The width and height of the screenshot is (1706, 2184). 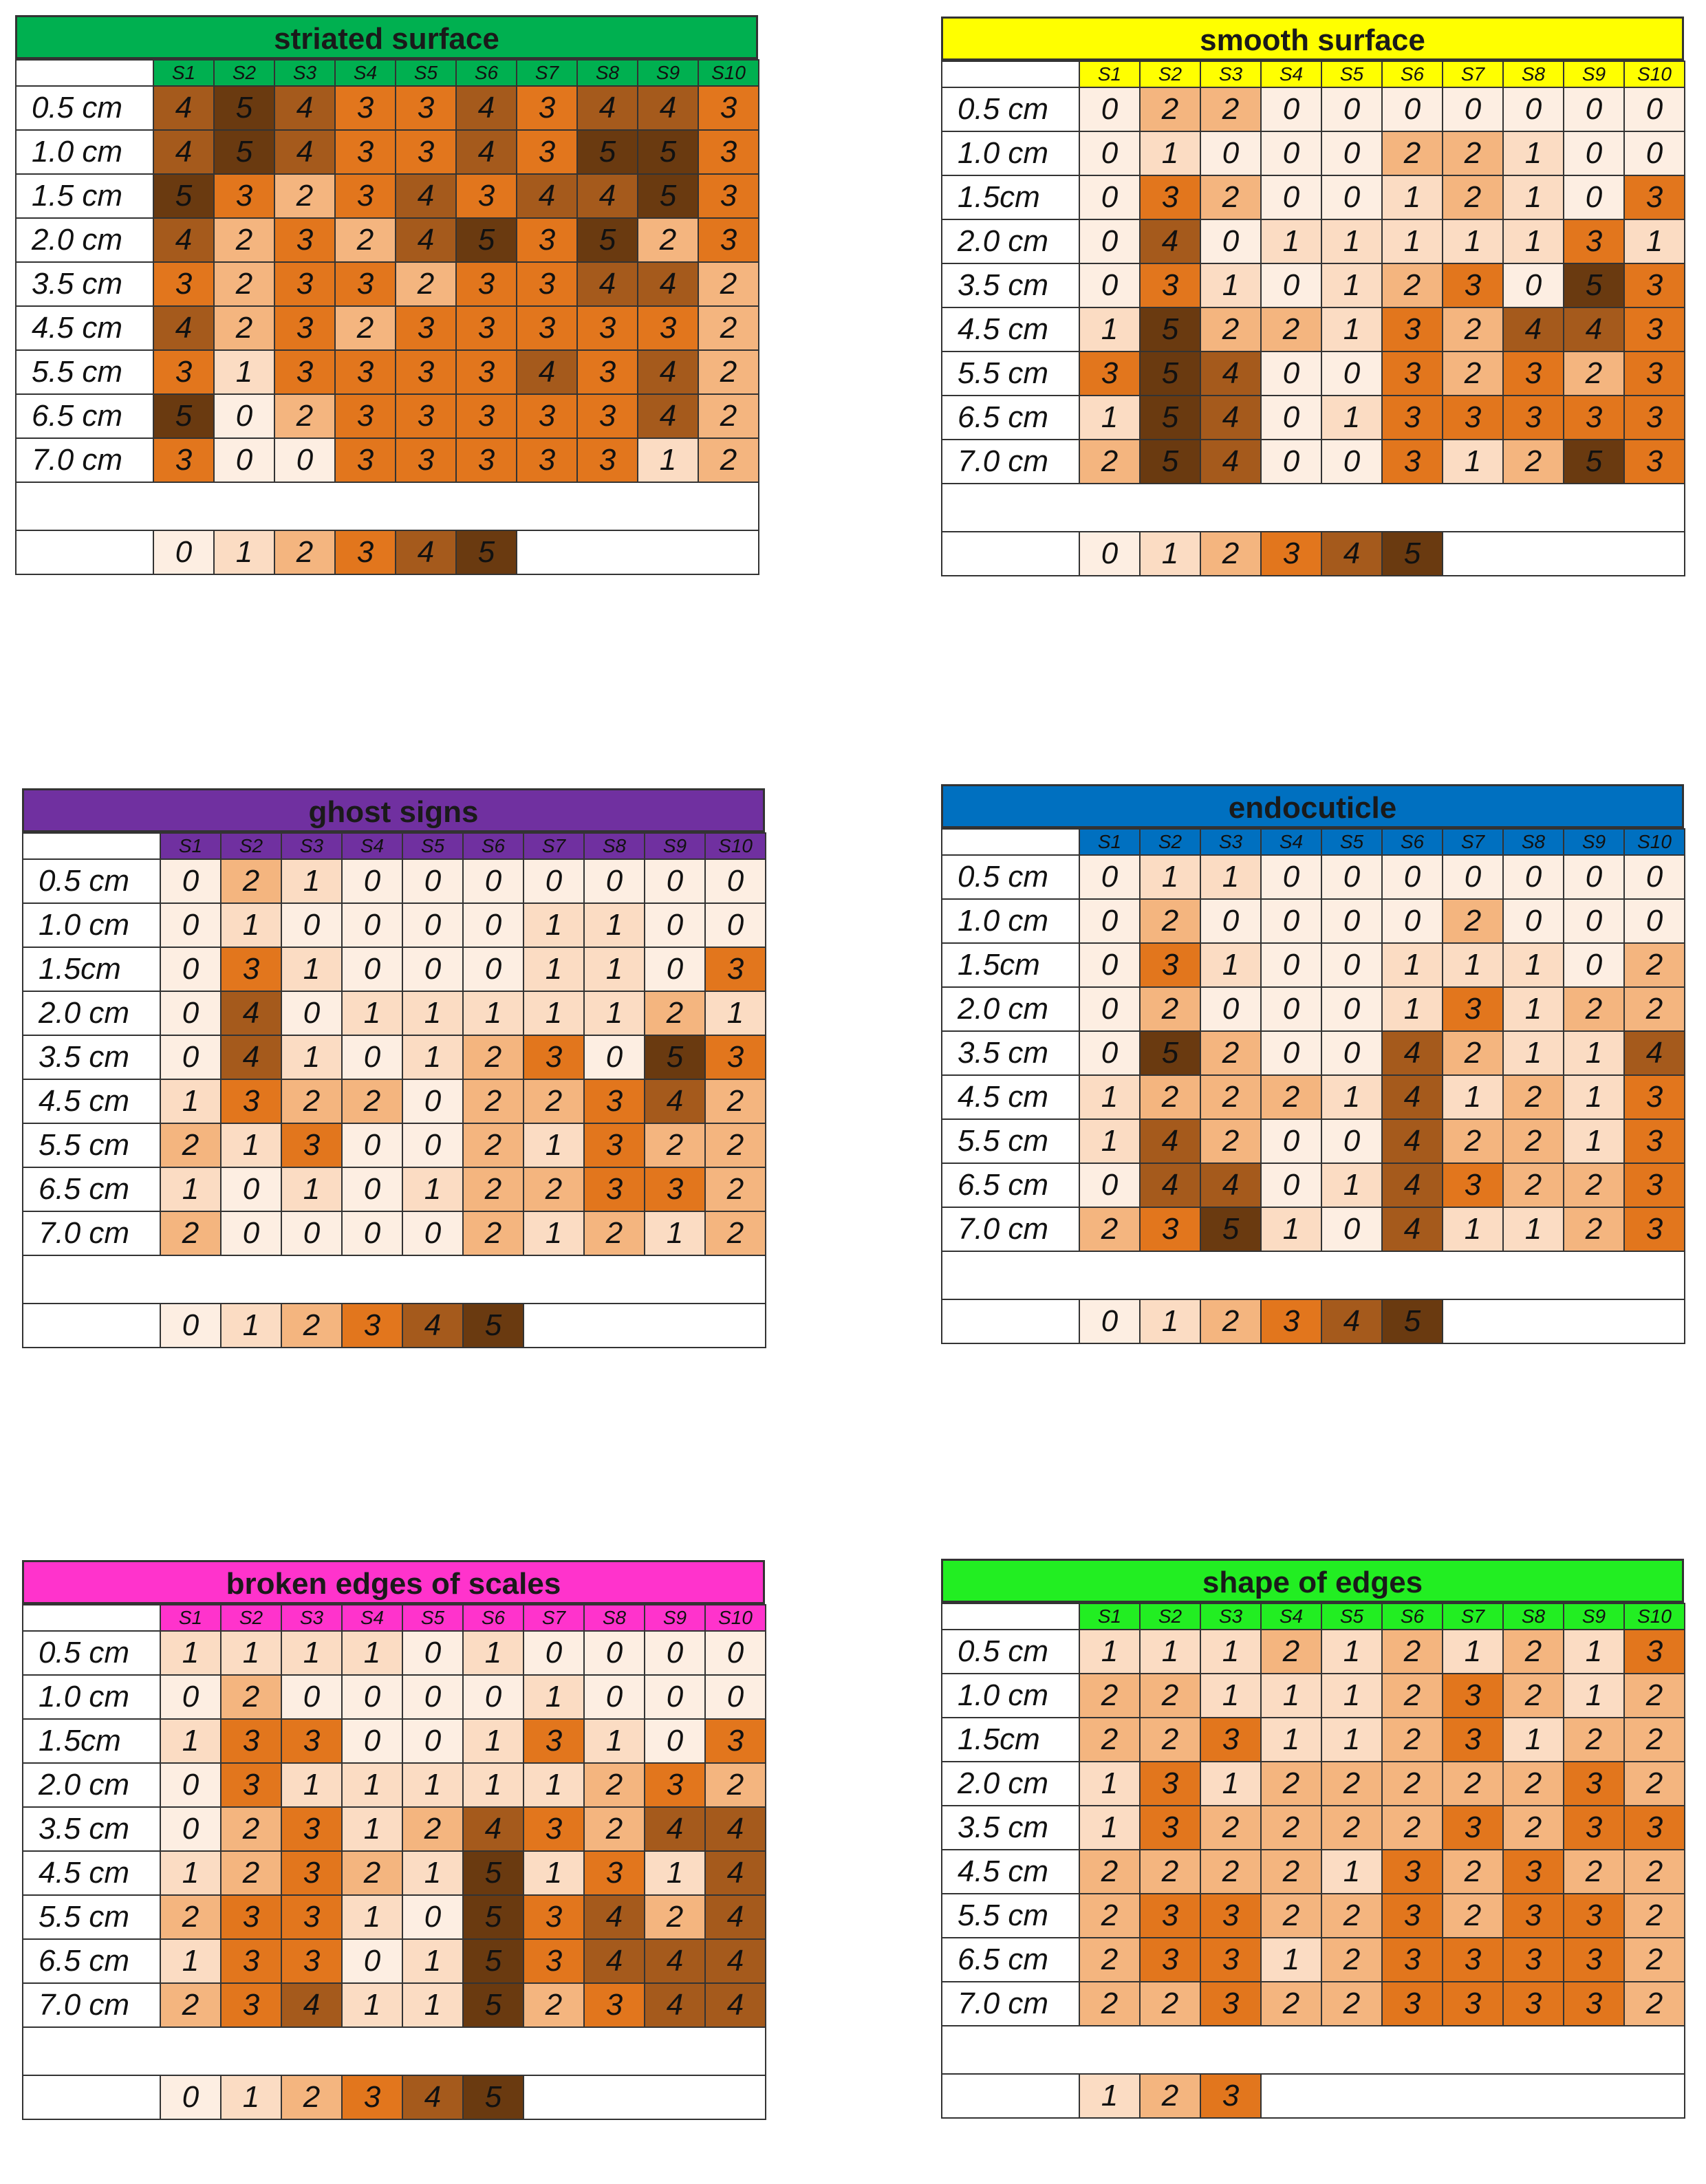 What do you see at coordinates (1291, 1617) in the screenshot?
I see `column-header: S4` at bounding box center [1291, 1617].